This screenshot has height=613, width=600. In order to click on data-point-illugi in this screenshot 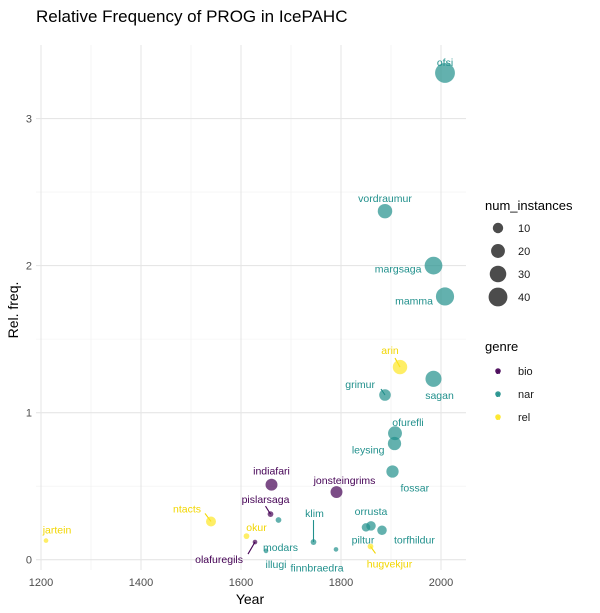, I will do `click(266, 551)`.